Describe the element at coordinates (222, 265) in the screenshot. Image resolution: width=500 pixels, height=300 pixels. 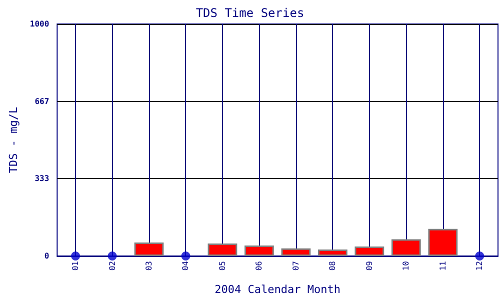
I see `x-tick-label: 05` at that location.